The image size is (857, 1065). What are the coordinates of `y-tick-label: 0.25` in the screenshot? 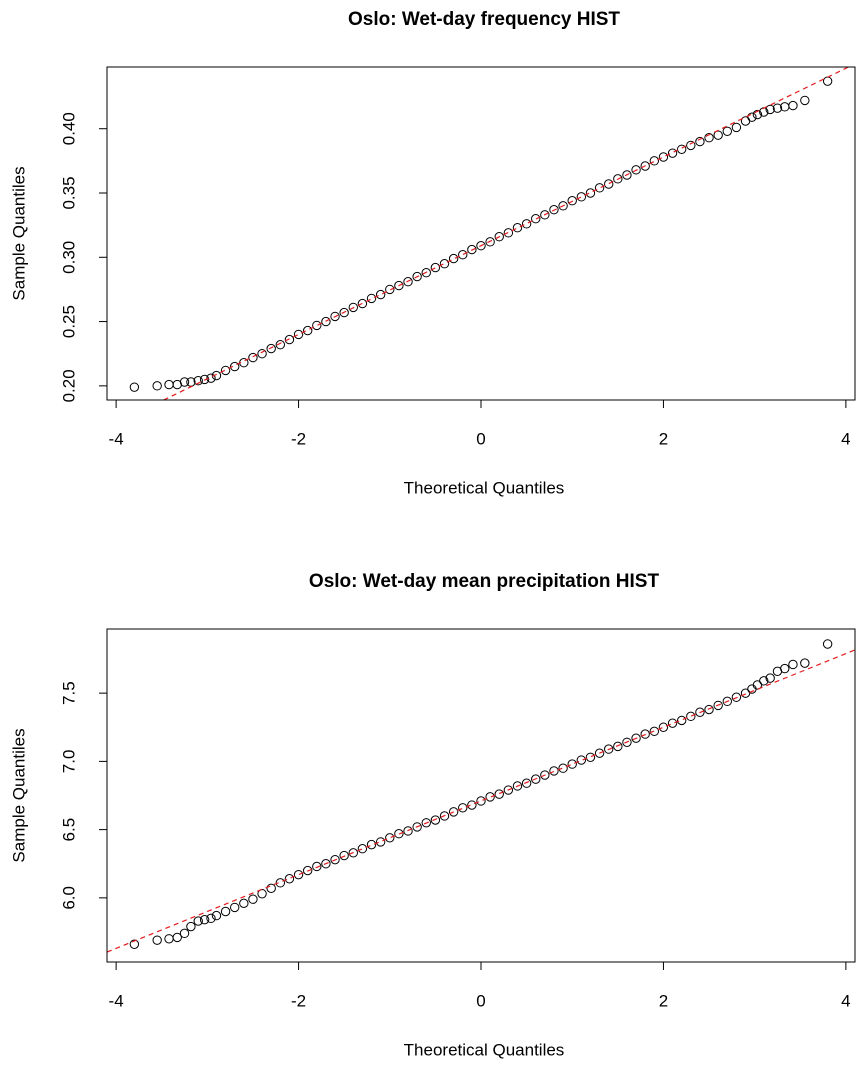 It's located at (68, 321).